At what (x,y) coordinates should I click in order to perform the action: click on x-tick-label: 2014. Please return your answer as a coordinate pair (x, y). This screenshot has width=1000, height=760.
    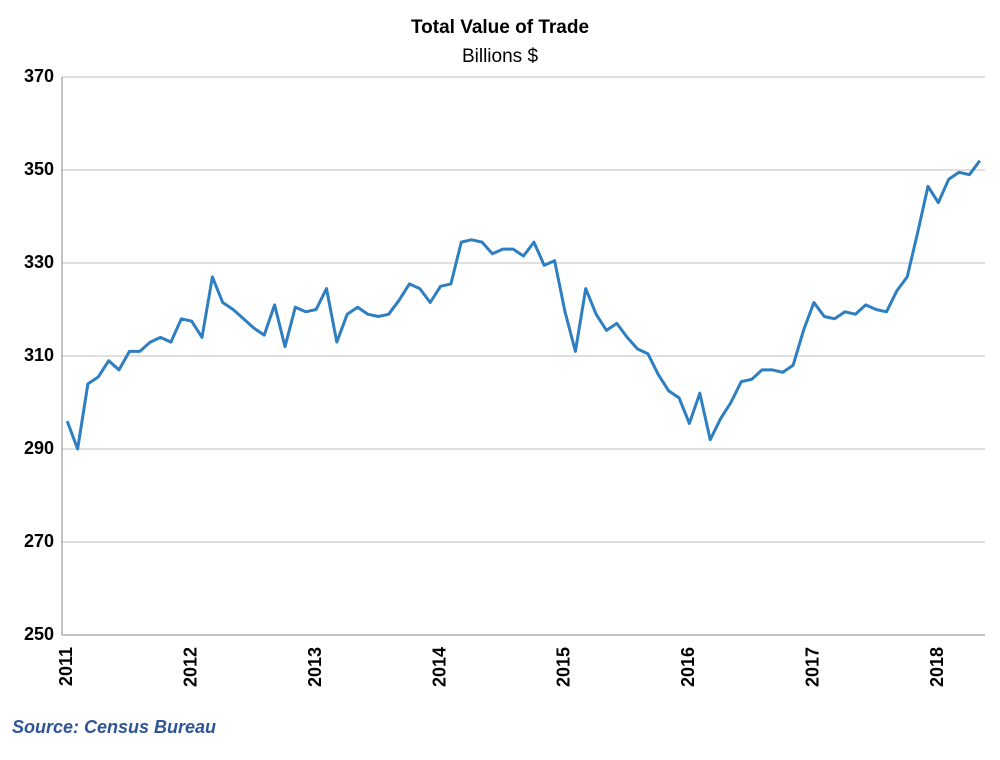
    Looking at the image, I should click on (439, 667).